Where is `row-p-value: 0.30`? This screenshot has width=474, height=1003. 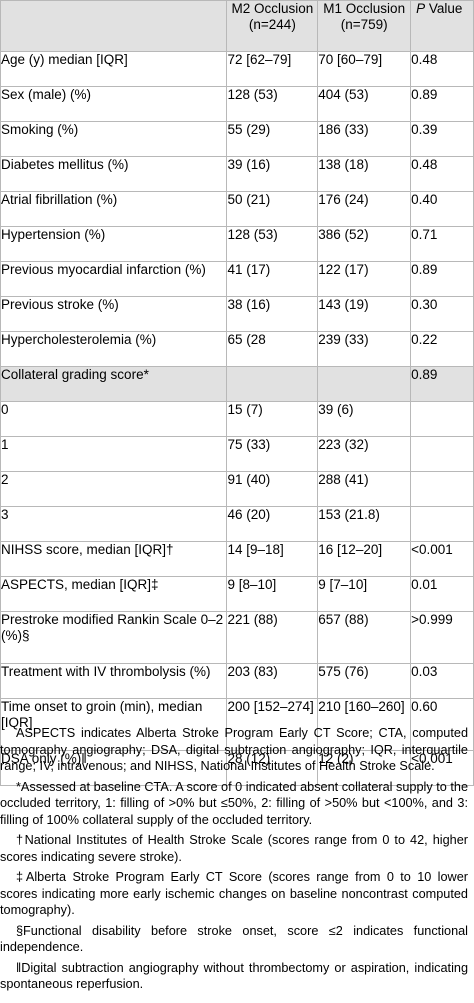 row-p-value: 0.30 is located at coordinates (442, 314).